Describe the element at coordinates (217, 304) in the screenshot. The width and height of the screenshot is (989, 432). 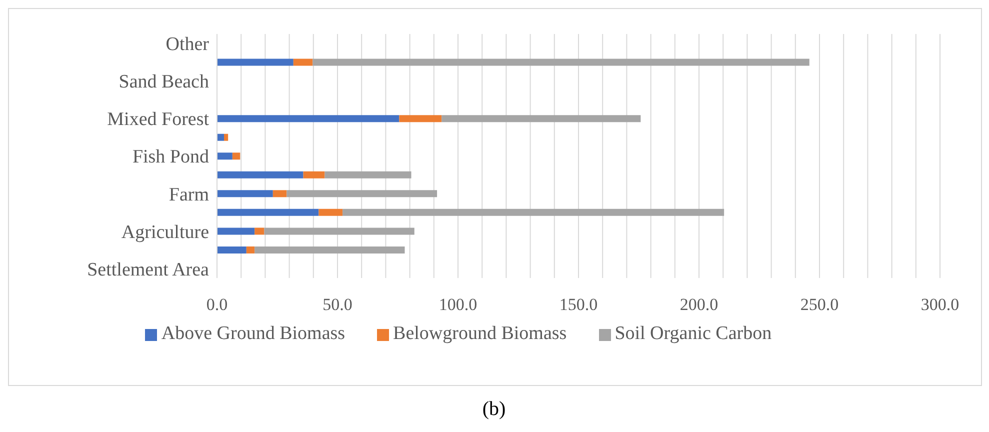
I see `x-tick-label: 0.0` at that location.